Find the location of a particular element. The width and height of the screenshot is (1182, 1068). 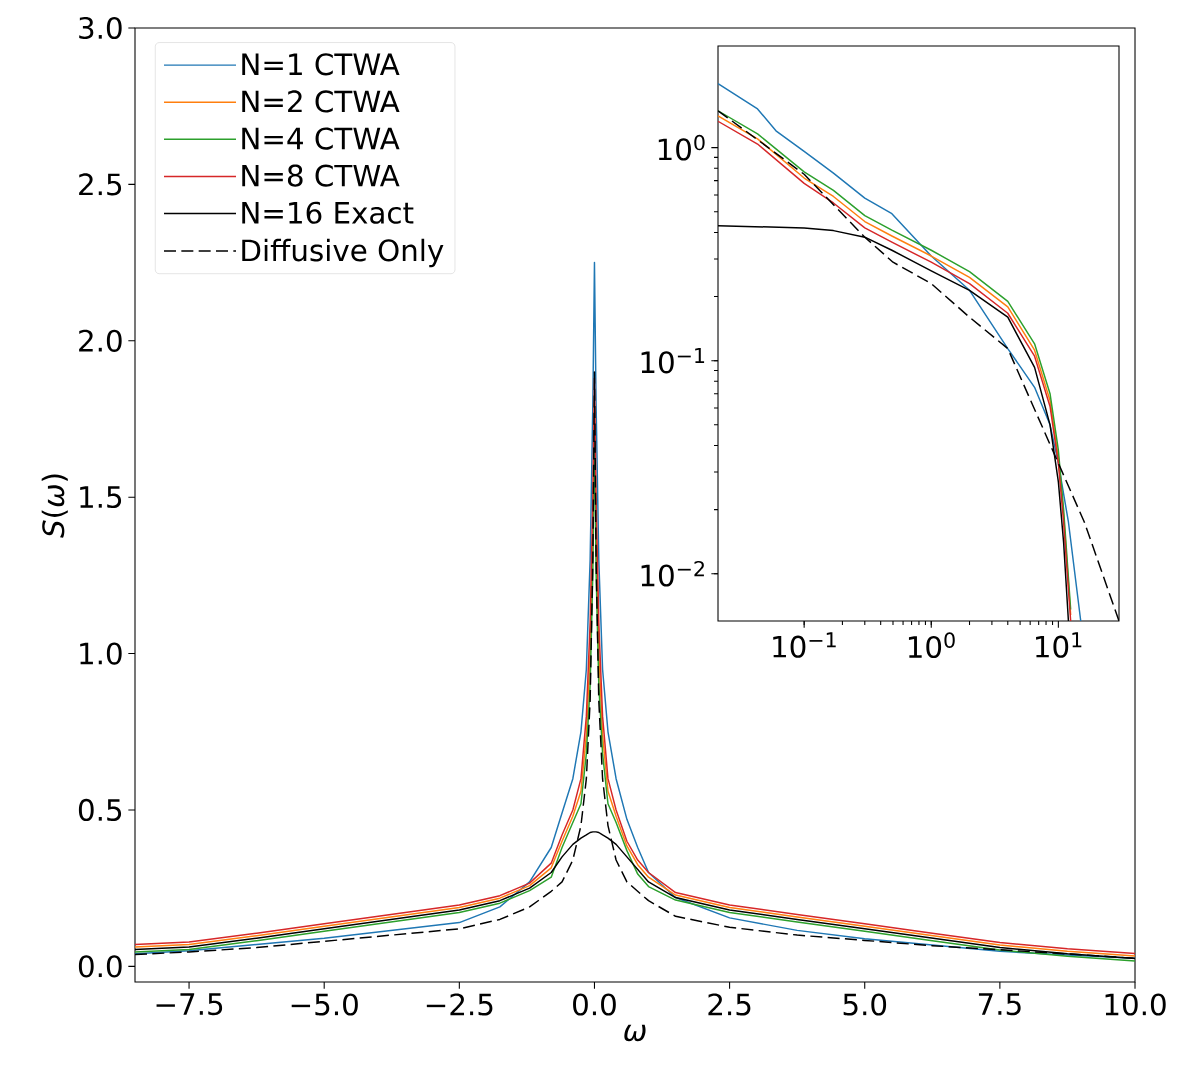

y-tick-label: 3.0 is located at coordinates (100, 28).